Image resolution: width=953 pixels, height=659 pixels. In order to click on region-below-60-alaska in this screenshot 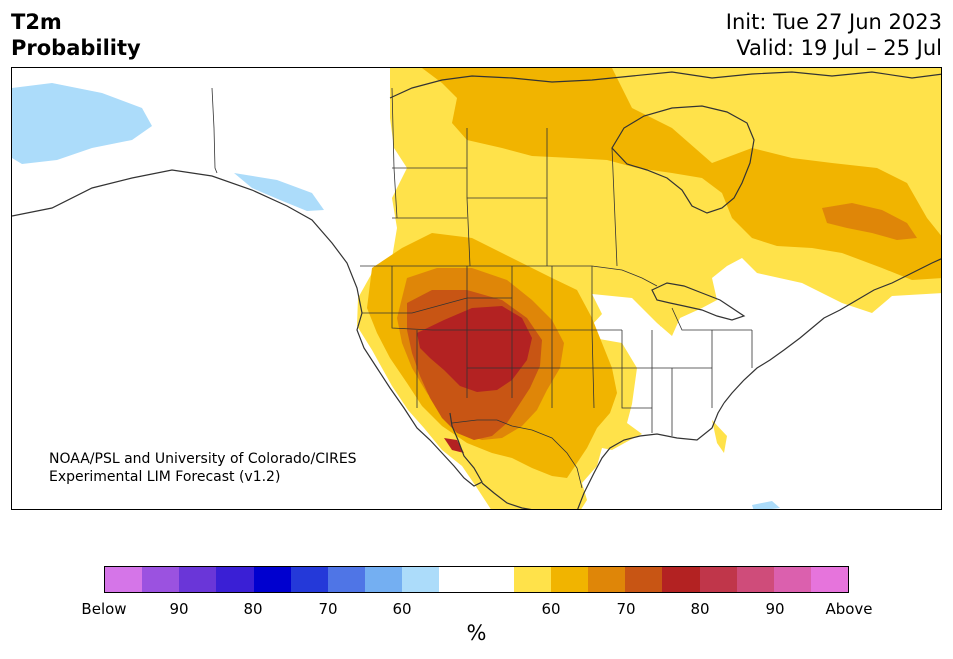, I will do `click(82, 123)`.